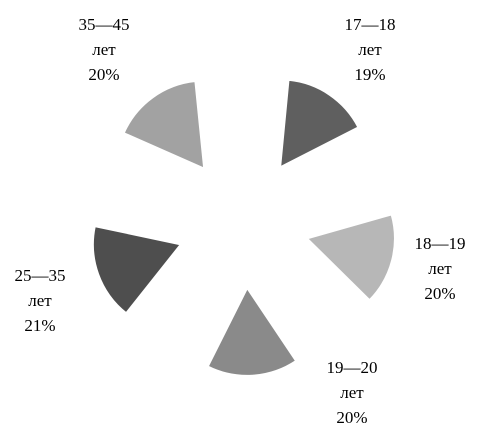  I want to click on slice-label-range: 18—19, so click(440, 243).